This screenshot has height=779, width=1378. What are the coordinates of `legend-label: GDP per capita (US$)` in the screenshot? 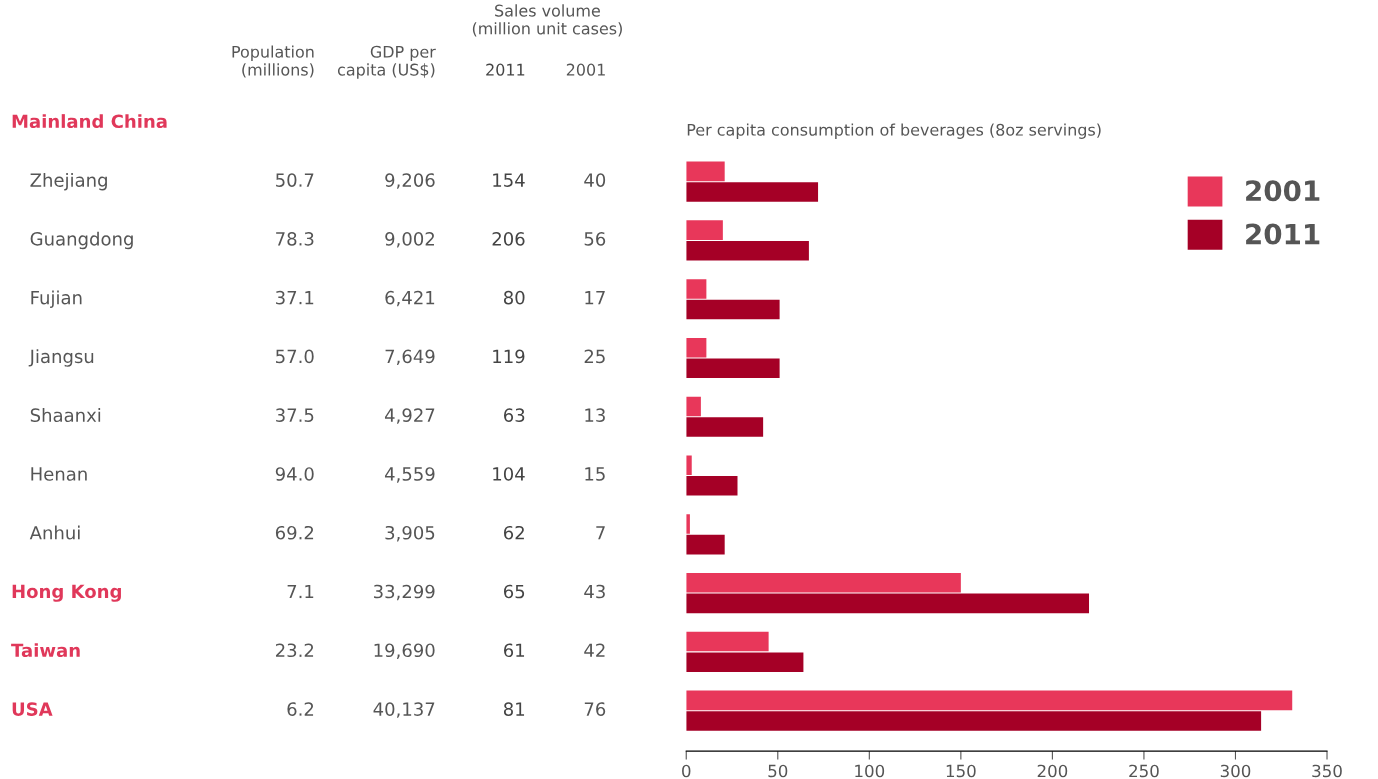 It's located at (386, 62).